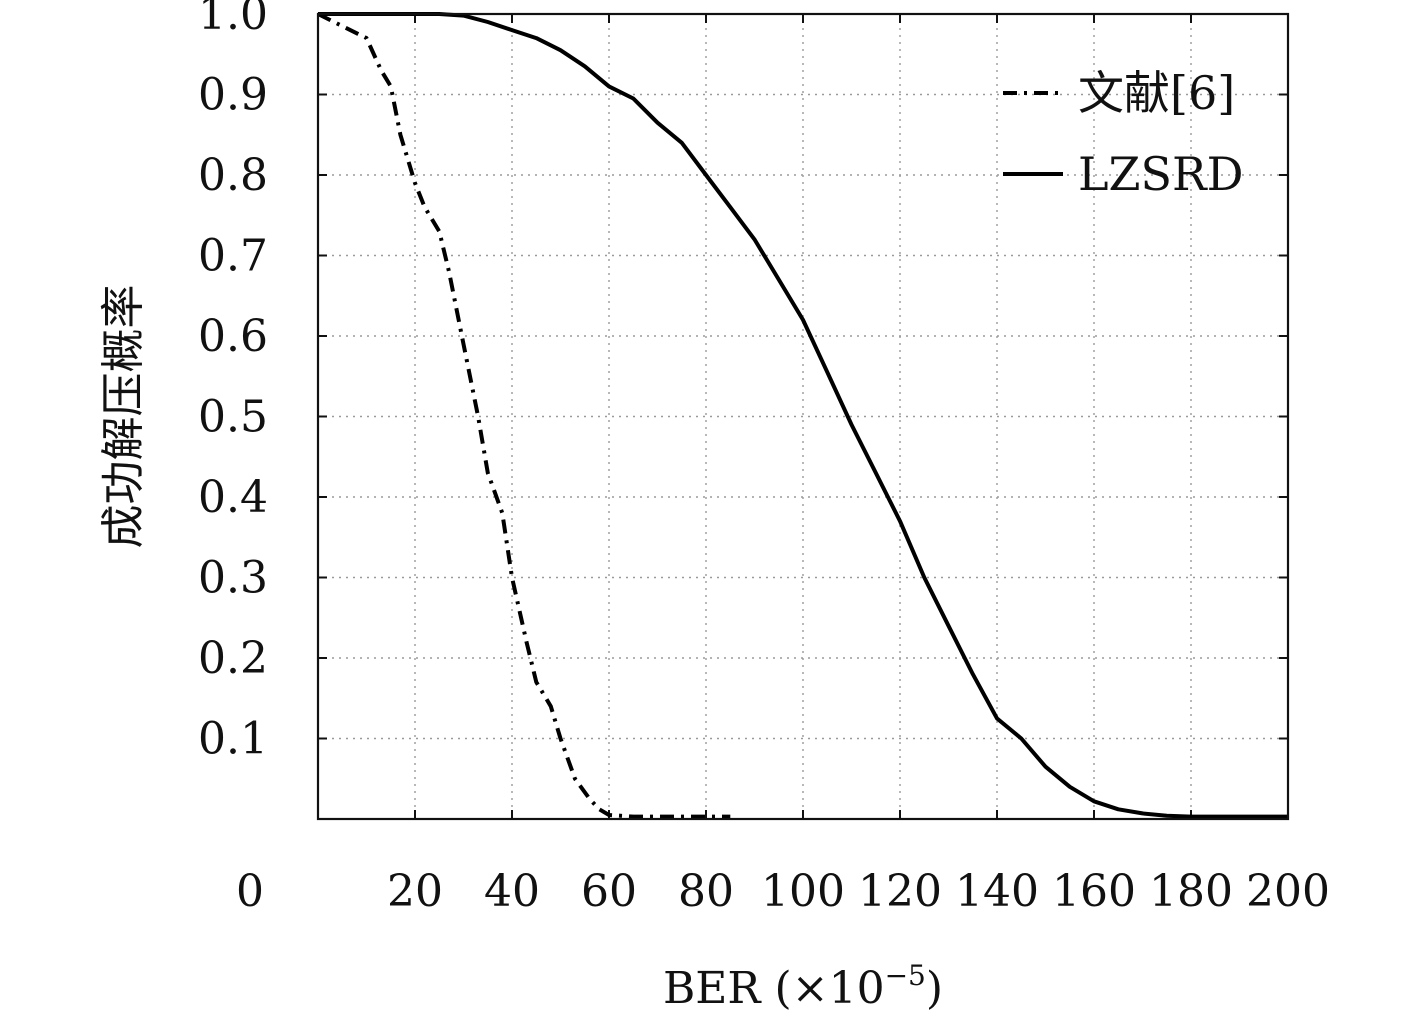 The image size is (1417, 1023). What do you see at coordinates (1094, 891) in the screenshot?
I see `x-tick-label: 160` at bounding box center [1094, 891].